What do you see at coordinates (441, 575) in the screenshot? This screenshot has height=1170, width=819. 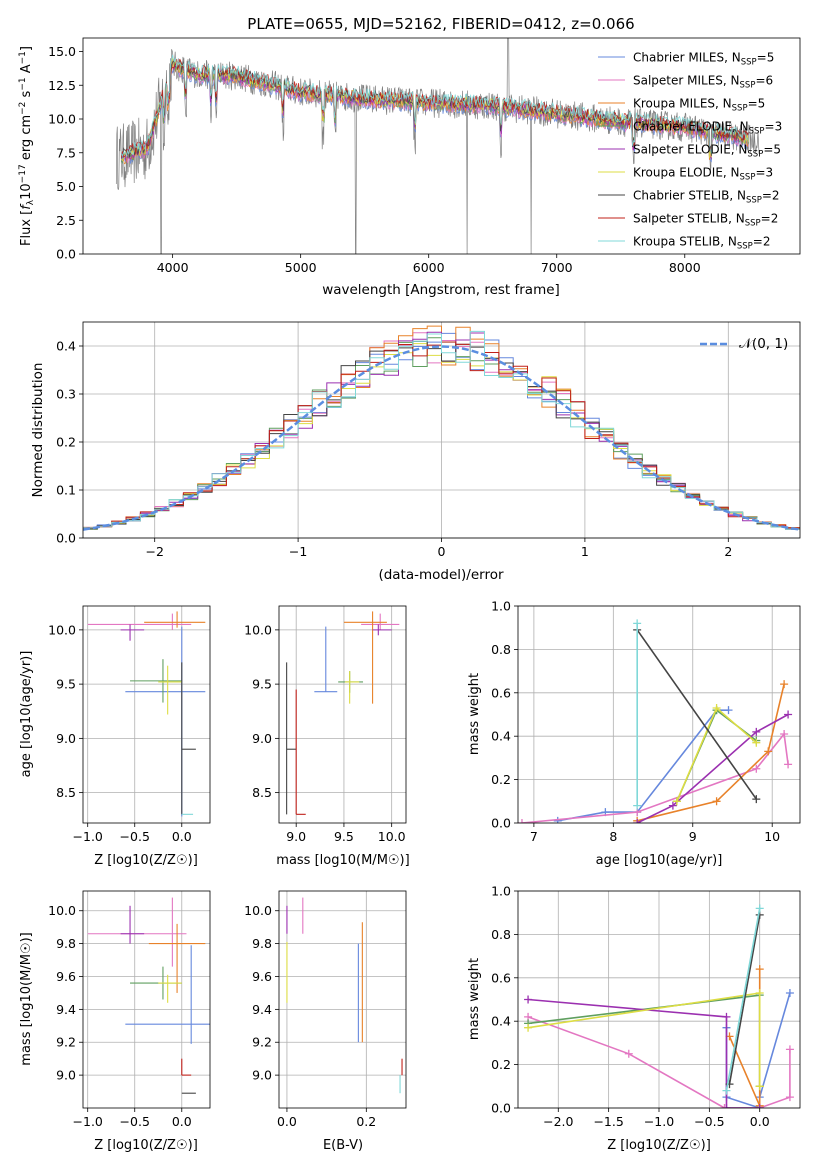 I see `histogram-x-label: (data-model)/error` at bounding box center [441, 575].